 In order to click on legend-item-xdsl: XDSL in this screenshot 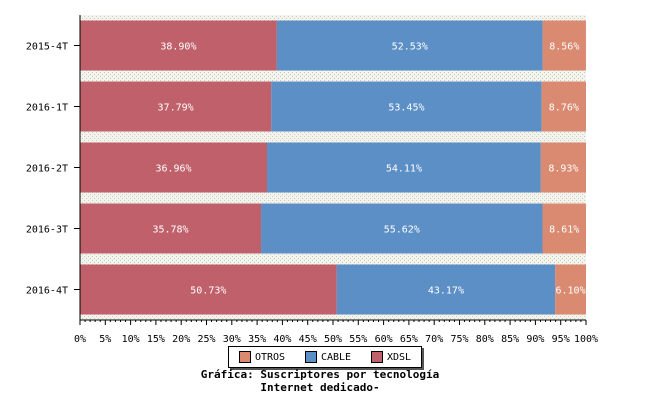, I will do `click(391, 357)`.